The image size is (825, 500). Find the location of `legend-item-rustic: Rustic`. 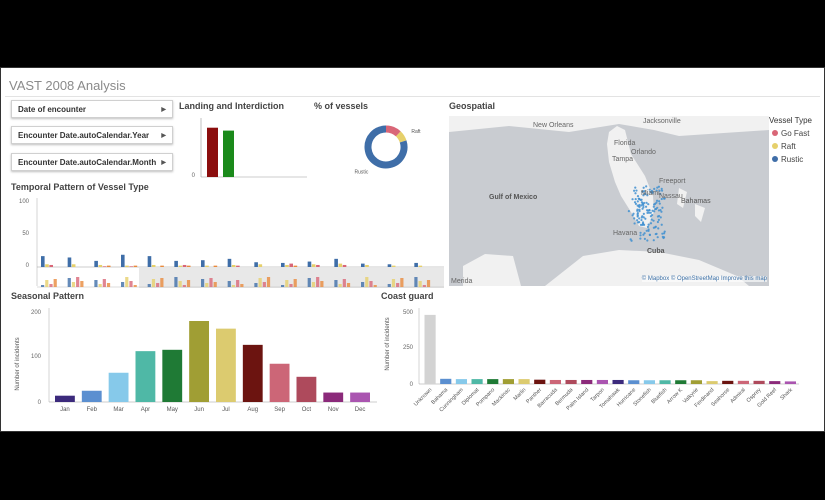

legend-item-rustic: Rustic is located at coordinates (796, 159).